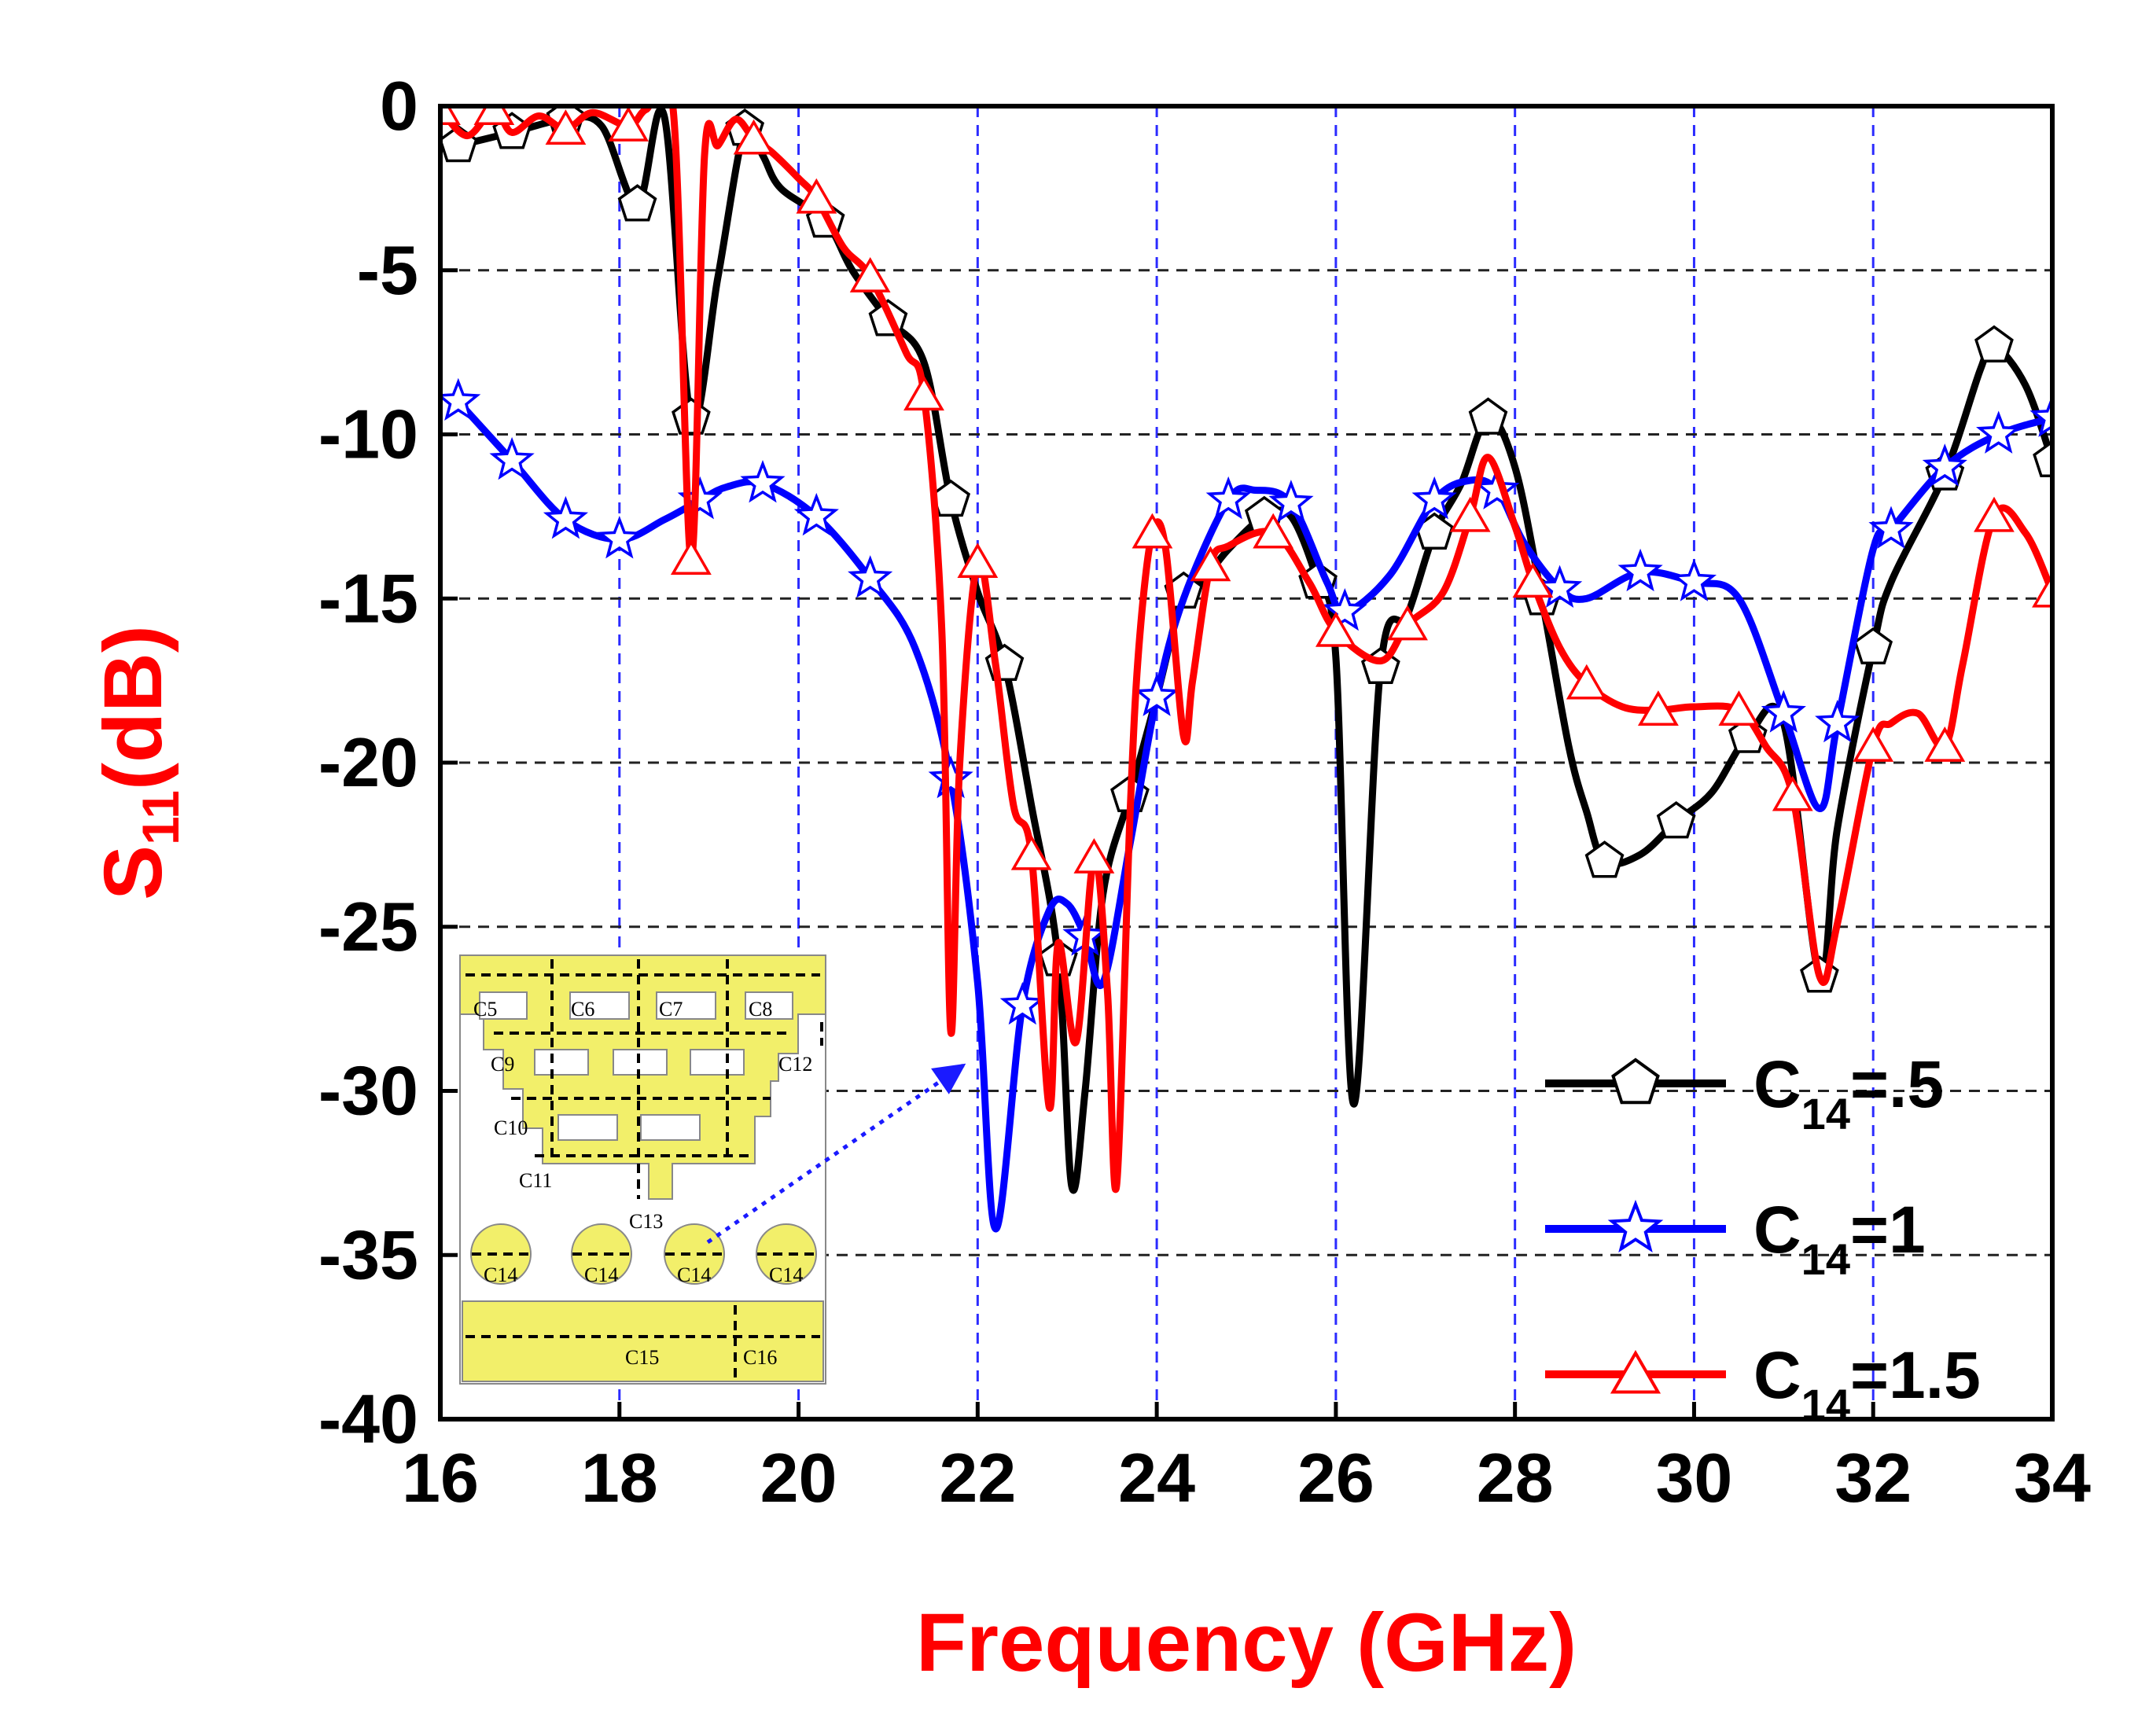 Image resolution: width=2138 pixels, height=1736 pixels. What do you see at coordinates (368, 434) in the screenshot?
I see `y-tick-label-2: -10` at bounding box center [368, 434].